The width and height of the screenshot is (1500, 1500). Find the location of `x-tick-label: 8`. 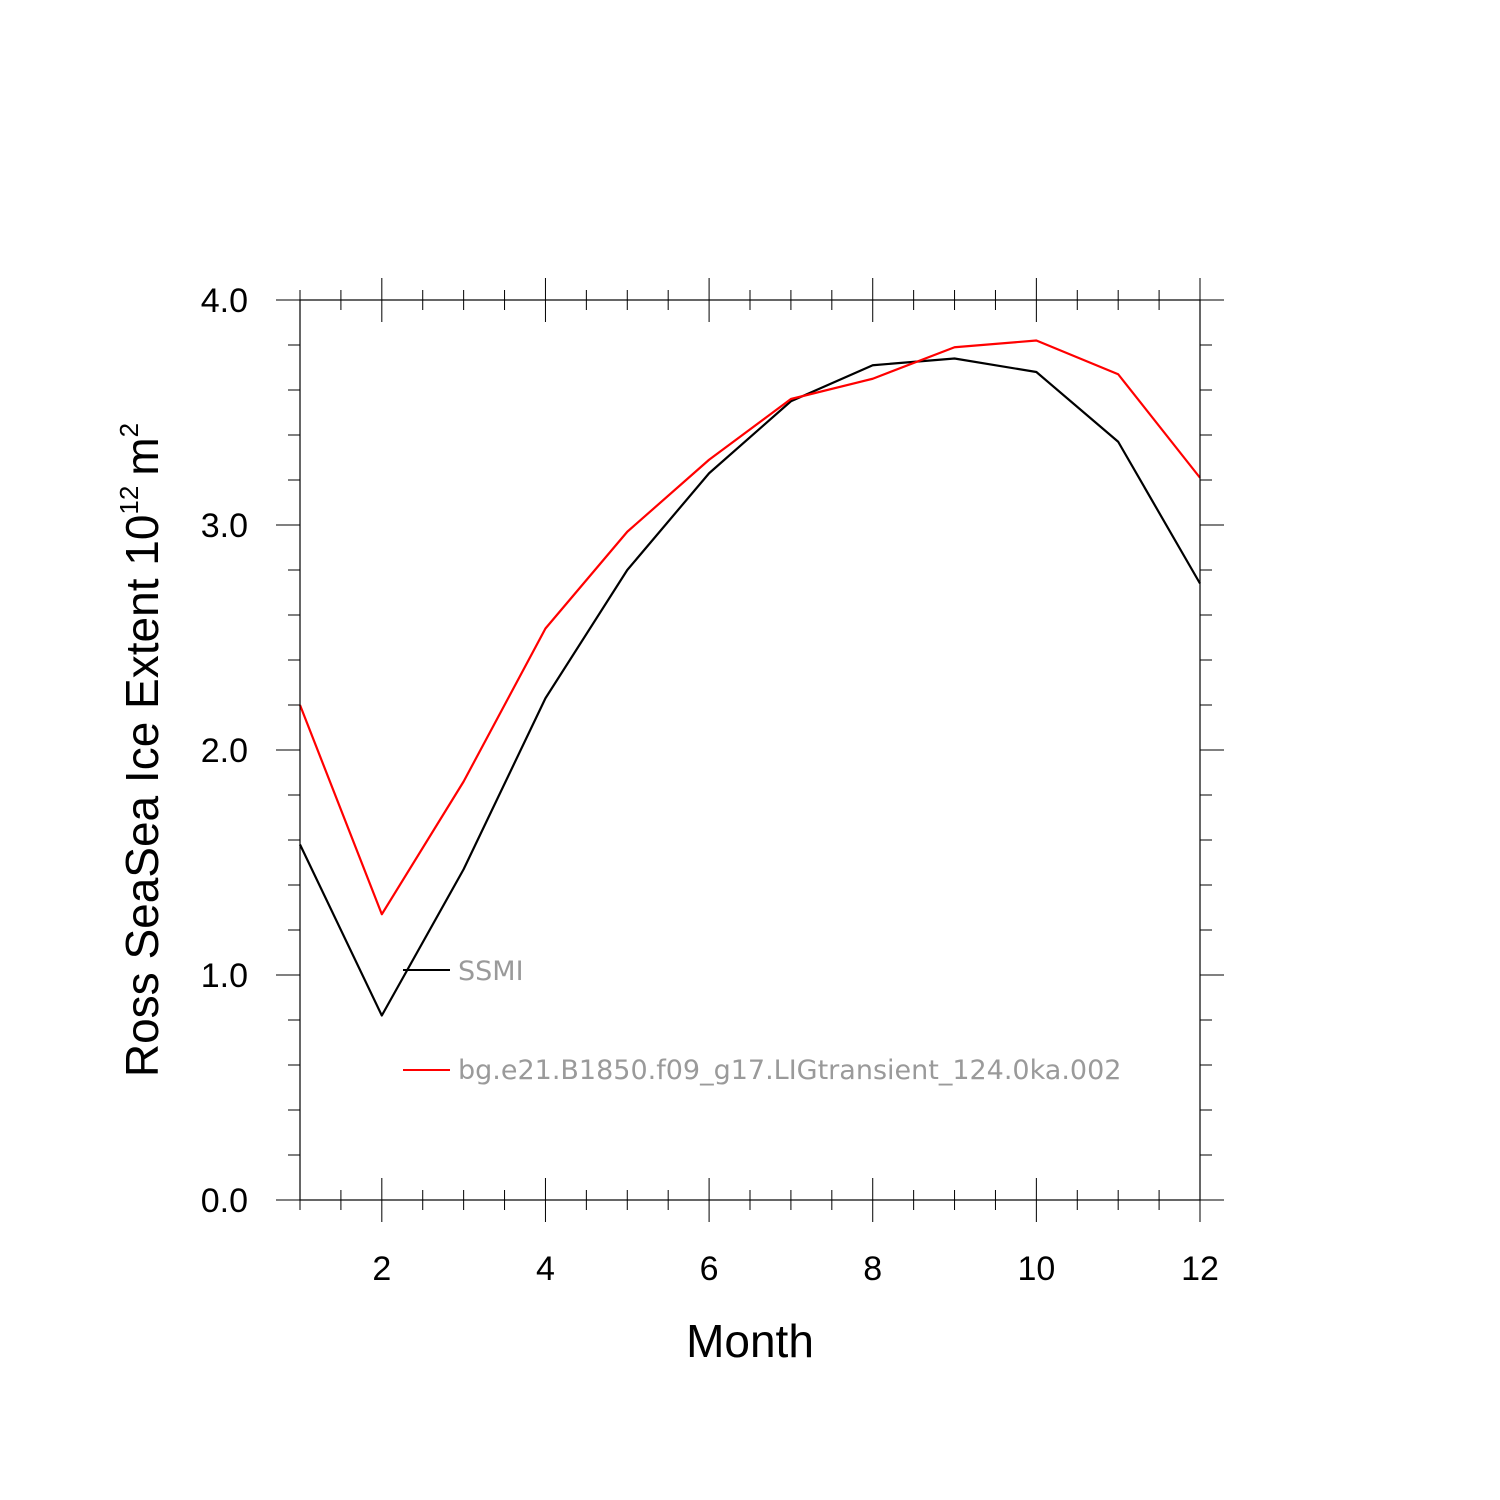

x-tick-label: 8 is located at coordinates (872, 1269).